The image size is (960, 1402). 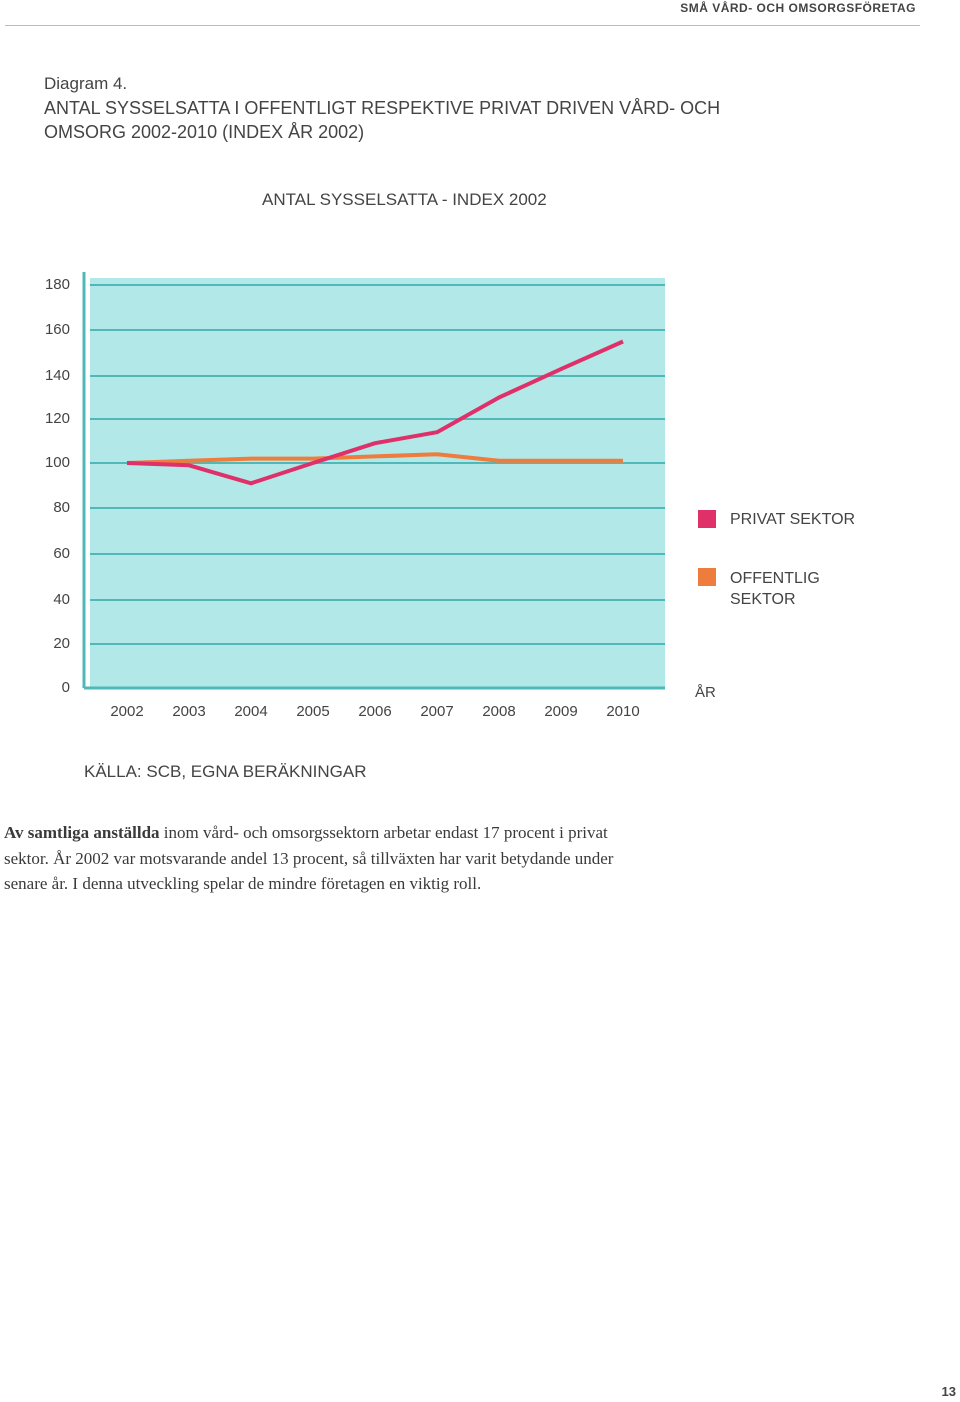 I want to click on y-tick-label: 140, so click(x=57, y=375).